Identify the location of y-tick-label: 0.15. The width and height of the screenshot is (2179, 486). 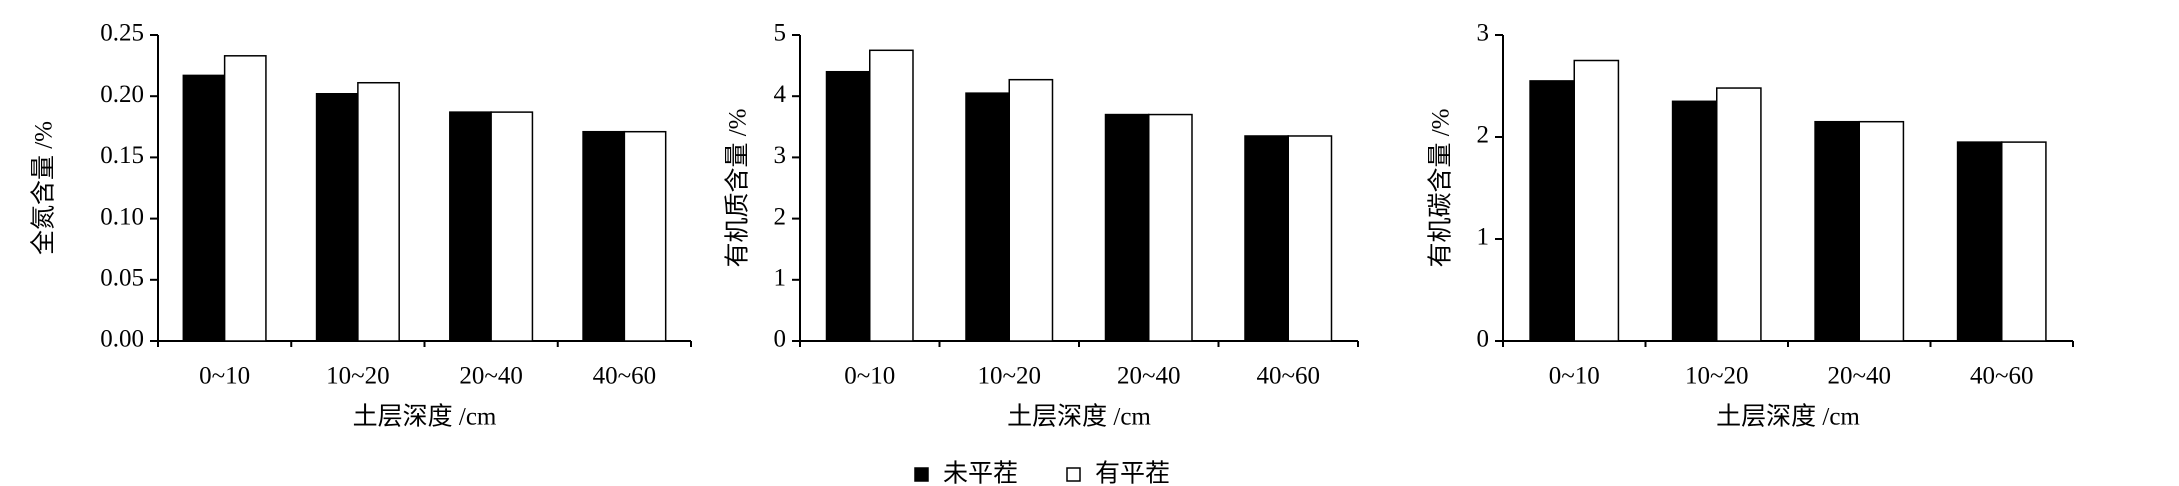
(122, 155).